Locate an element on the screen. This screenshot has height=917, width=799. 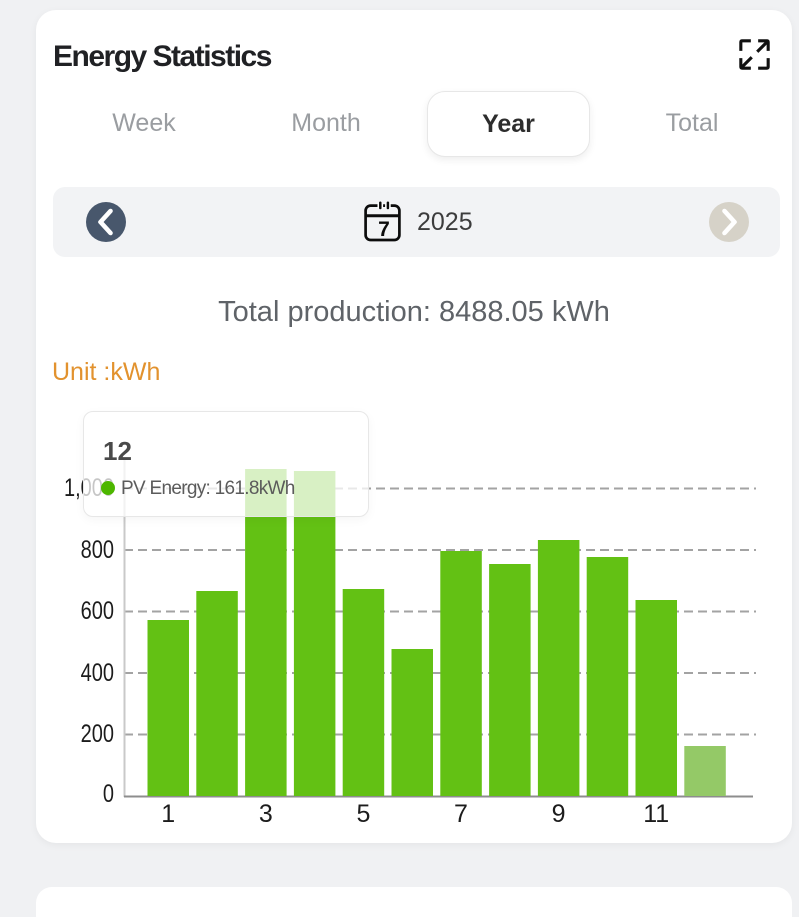
svg-text: 9 is located at coordinates (559, 814).